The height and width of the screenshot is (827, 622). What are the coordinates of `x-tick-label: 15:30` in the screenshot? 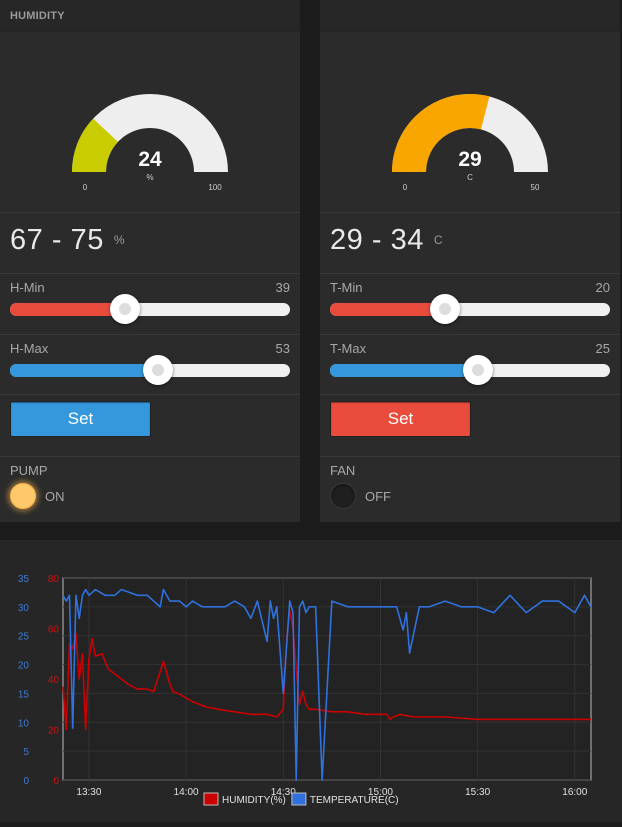 It's located at (477, 792).